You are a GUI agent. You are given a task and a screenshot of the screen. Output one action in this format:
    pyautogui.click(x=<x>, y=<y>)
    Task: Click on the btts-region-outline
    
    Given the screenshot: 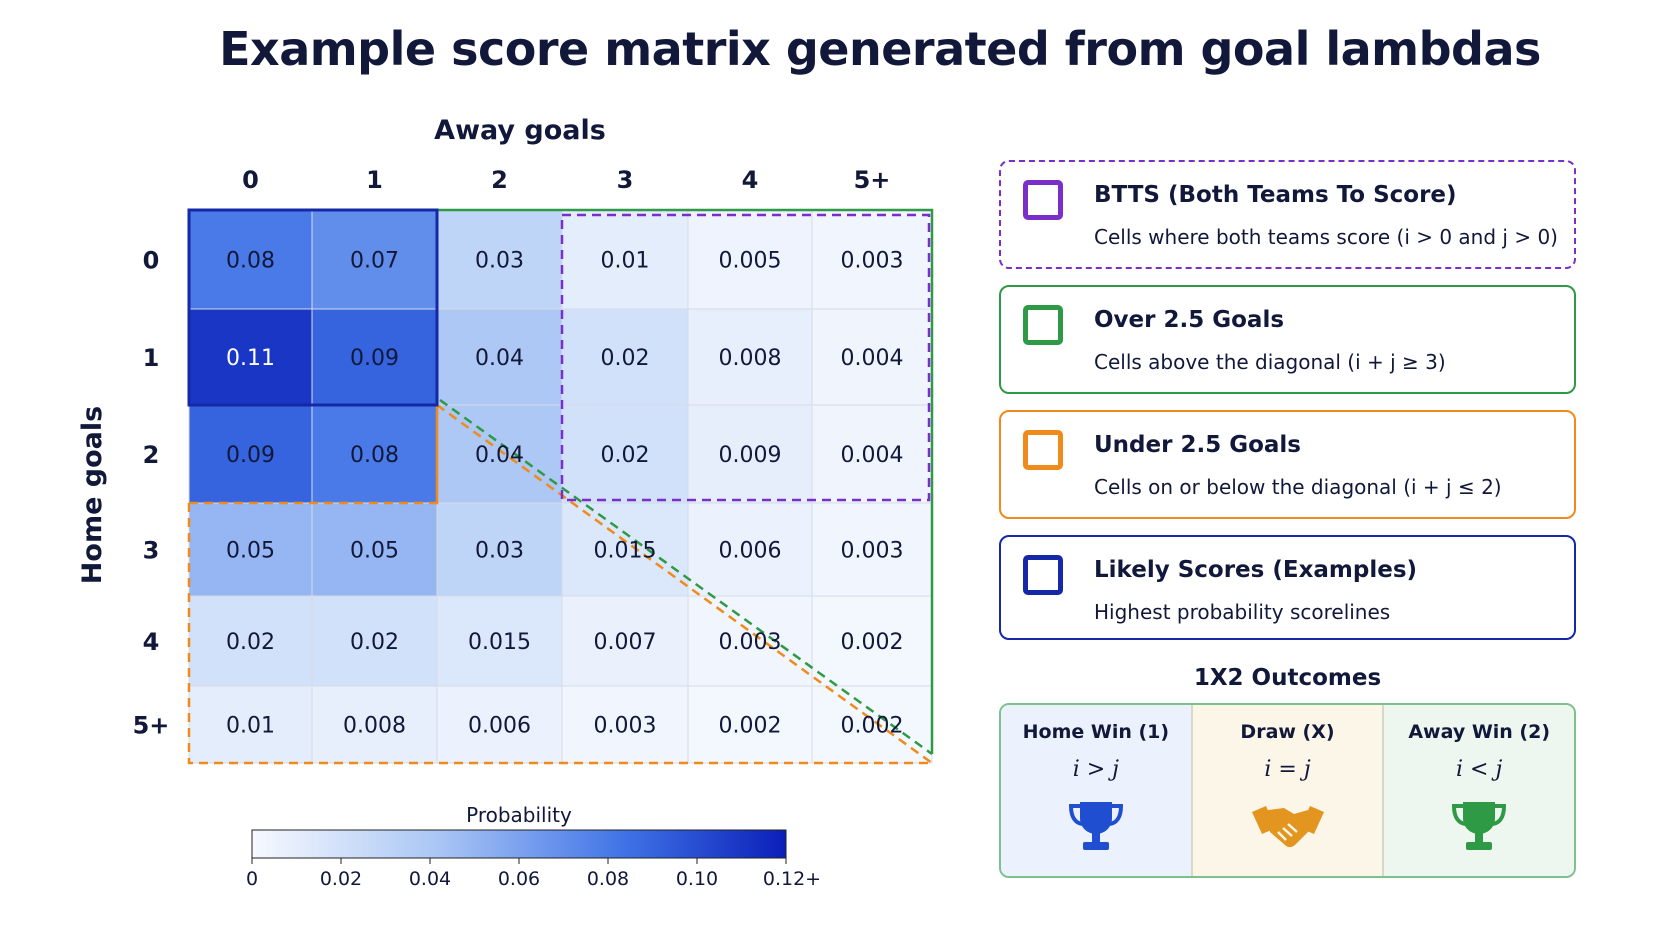 What is the action you would take?
    pyautogui.click(x=745, y=357)
    